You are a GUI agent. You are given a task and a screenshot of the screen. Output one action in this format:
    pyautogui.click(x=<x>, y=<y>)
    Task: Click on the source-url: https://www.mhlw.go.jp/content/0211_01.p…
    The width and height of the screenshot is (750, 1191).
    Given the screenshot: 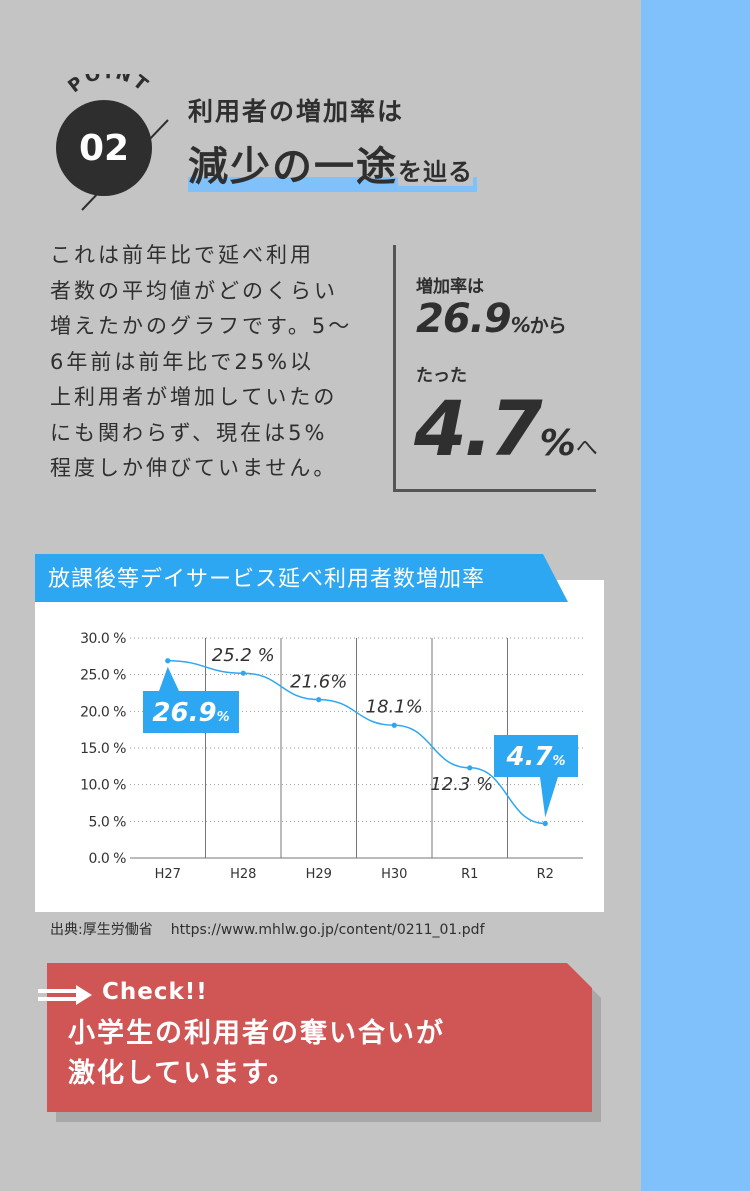 What is the action you would take?
    pyautogui.click(x=327, y=930)
    